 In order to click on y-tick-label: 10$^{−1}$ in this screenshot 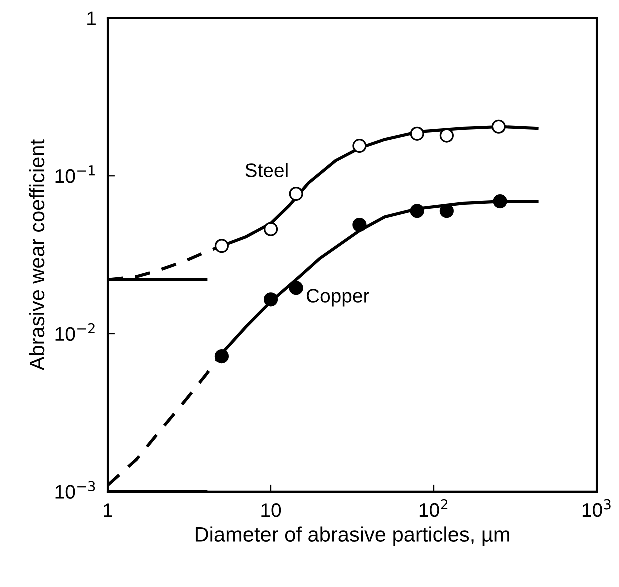, I will do `click(75, 175)`.